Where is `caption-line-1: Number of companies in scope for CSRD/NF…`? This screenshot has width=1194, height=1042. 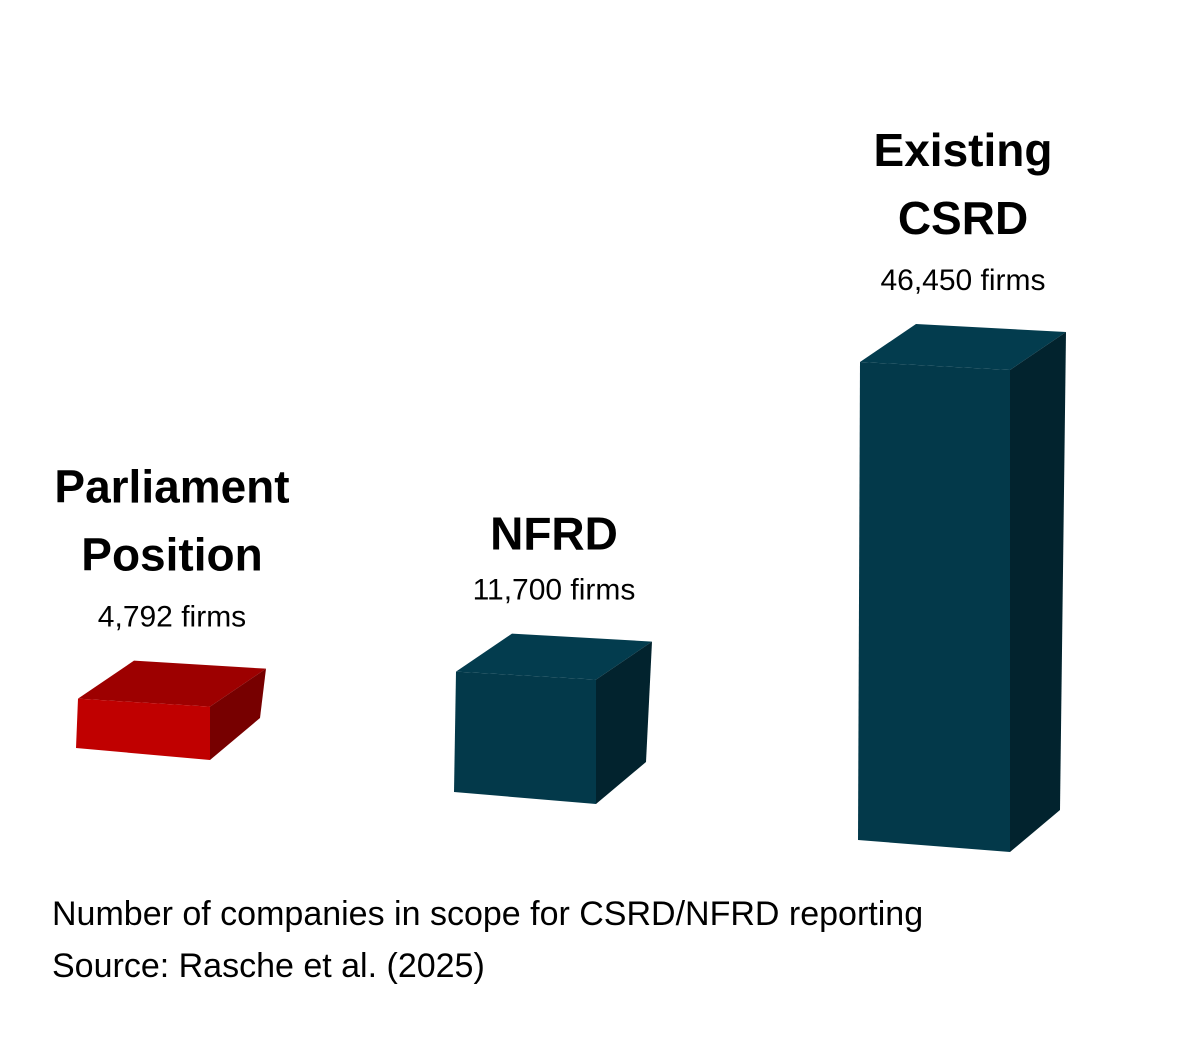
caption-line-1: Number of companies in scope for CSRD/NF… is located at coordinates (488, 914).